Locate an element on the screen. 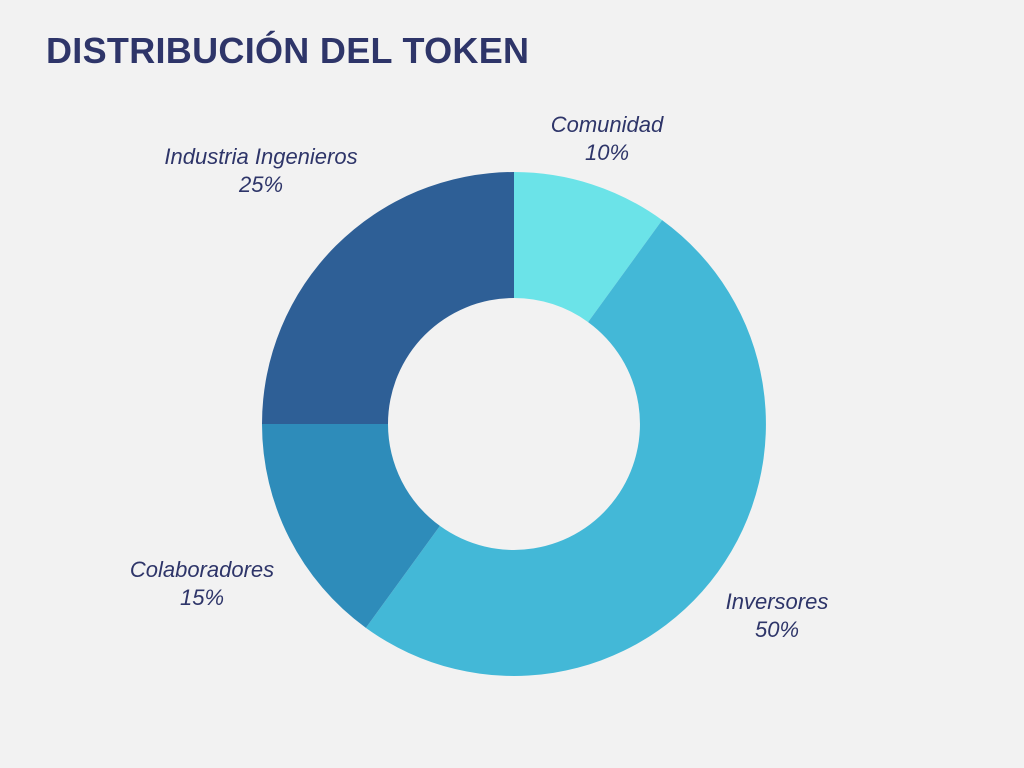 This screenshot has width=1024, height=768. slice-label-name: Colaboradores is located at coordinates (202, 569).